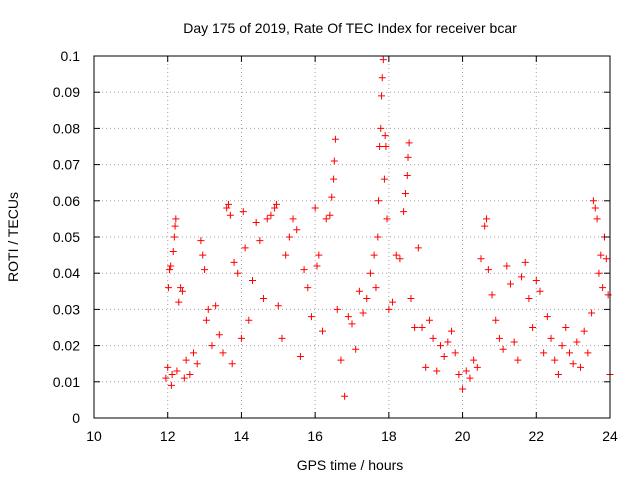 Image resolution: width=640 pixels, height=485 pixels. What do you see at coordinates (66, 346) in the screenshot?
I see `y-tick-label: 0.02` at bounding box center [66, 346].